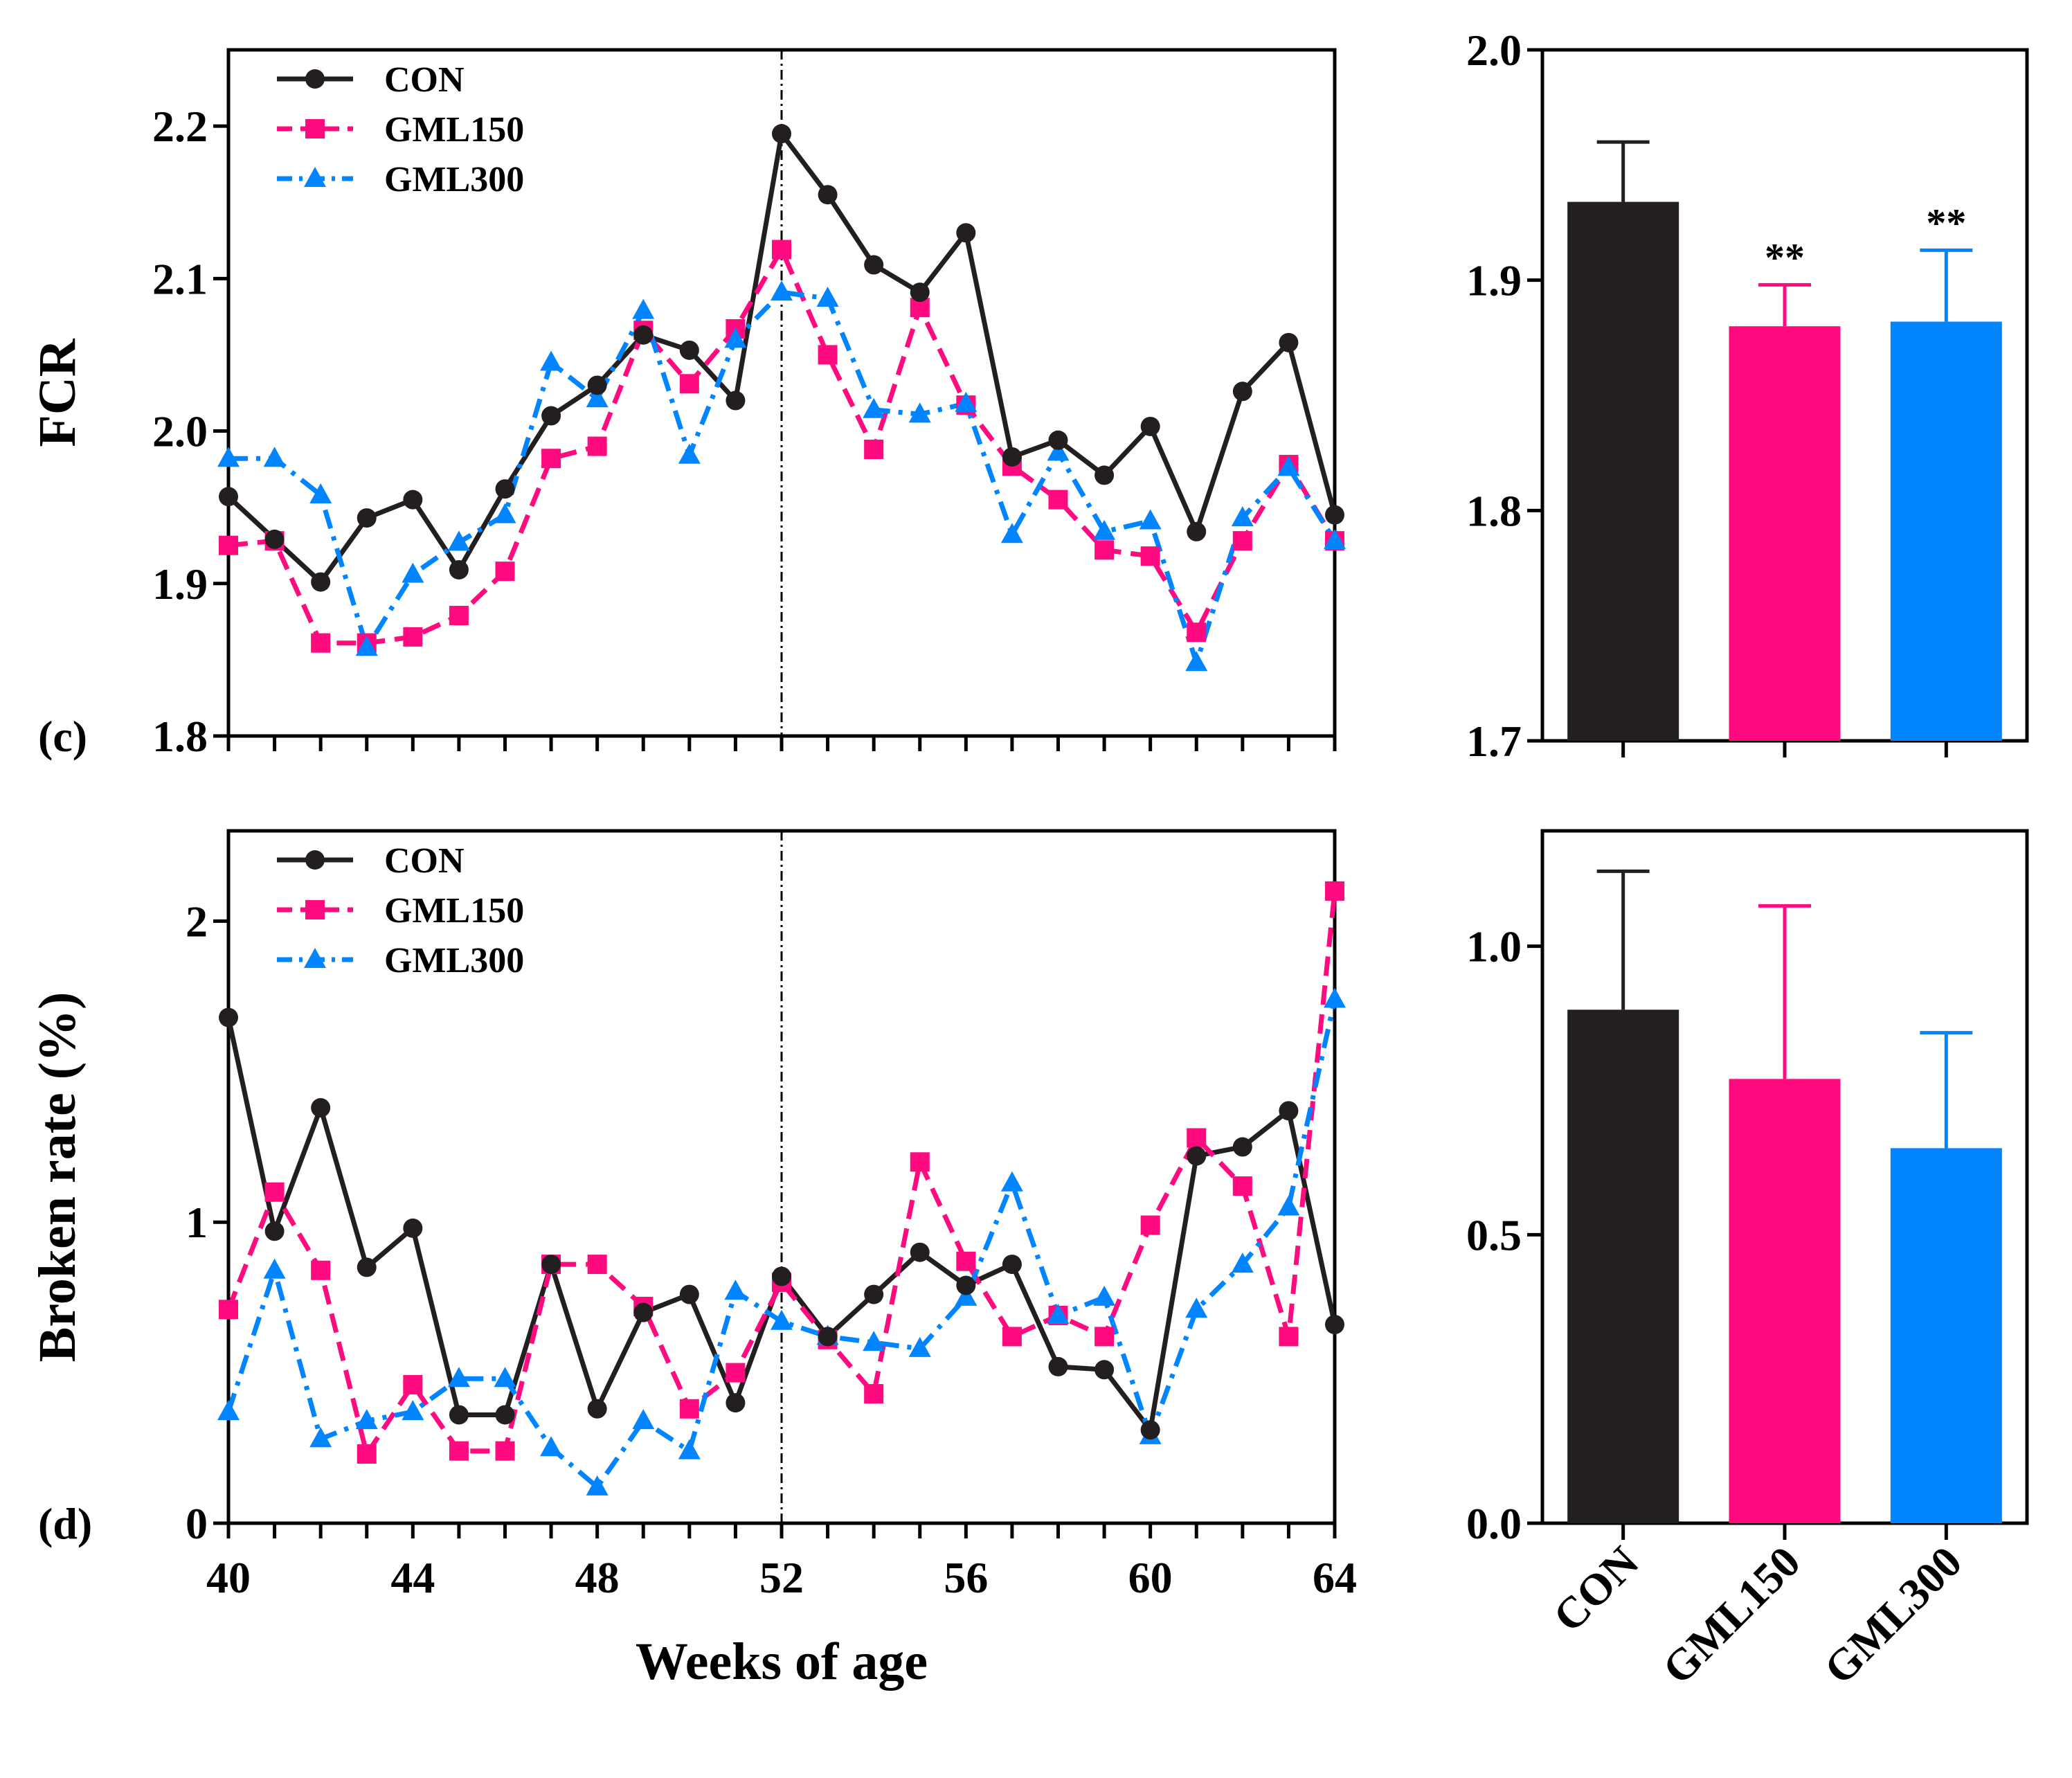 The width and height of the screenshot is (2072, 1778). Describe the element at coordinates (197, 1523) in the screenshot. I see `chart-2-ytick-label: 0` at that location.